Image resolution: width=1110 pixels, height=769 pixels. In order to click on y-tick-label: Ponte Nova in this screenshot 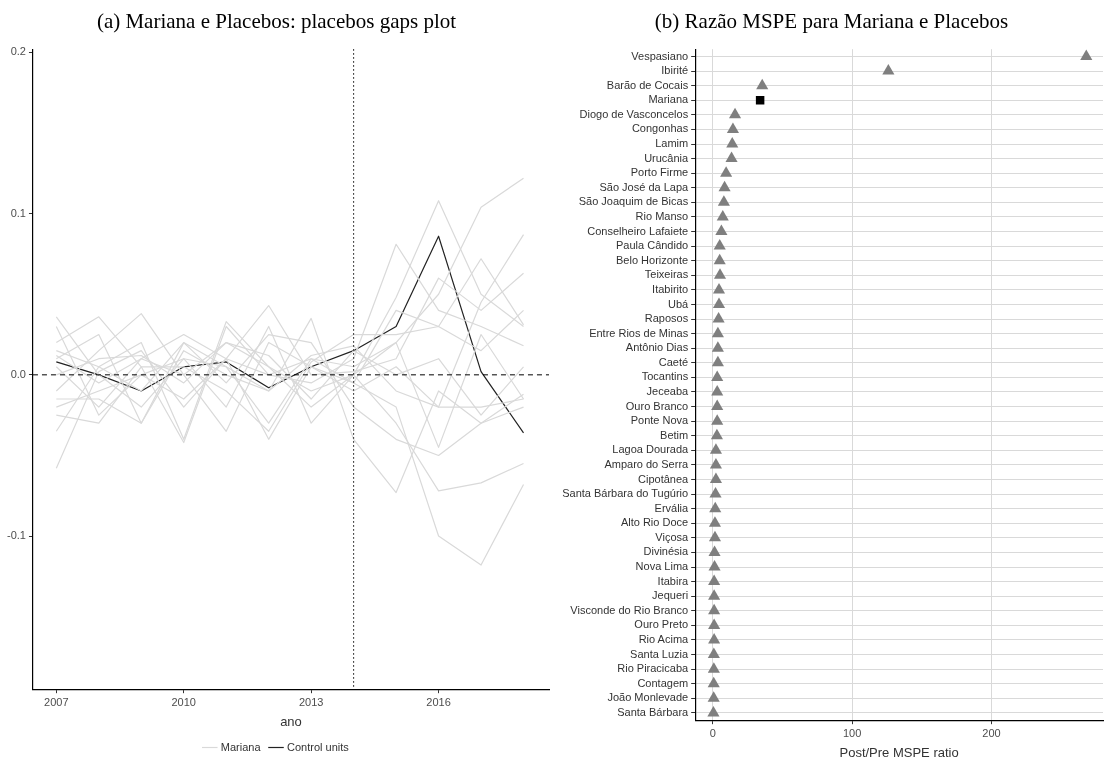, I will do `click(660, 420)`.